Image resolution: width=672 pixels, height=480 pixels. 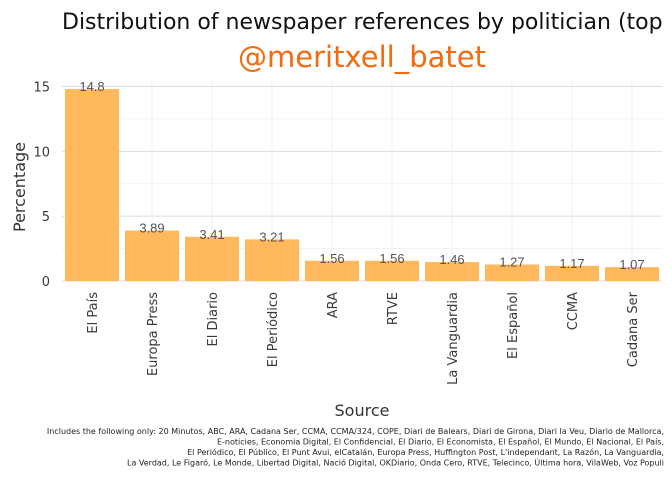 What do you see at coordinates (151, 228) in the screenshot?
I see `bar-value-label: 3.89` at bounding box center [151, 228].